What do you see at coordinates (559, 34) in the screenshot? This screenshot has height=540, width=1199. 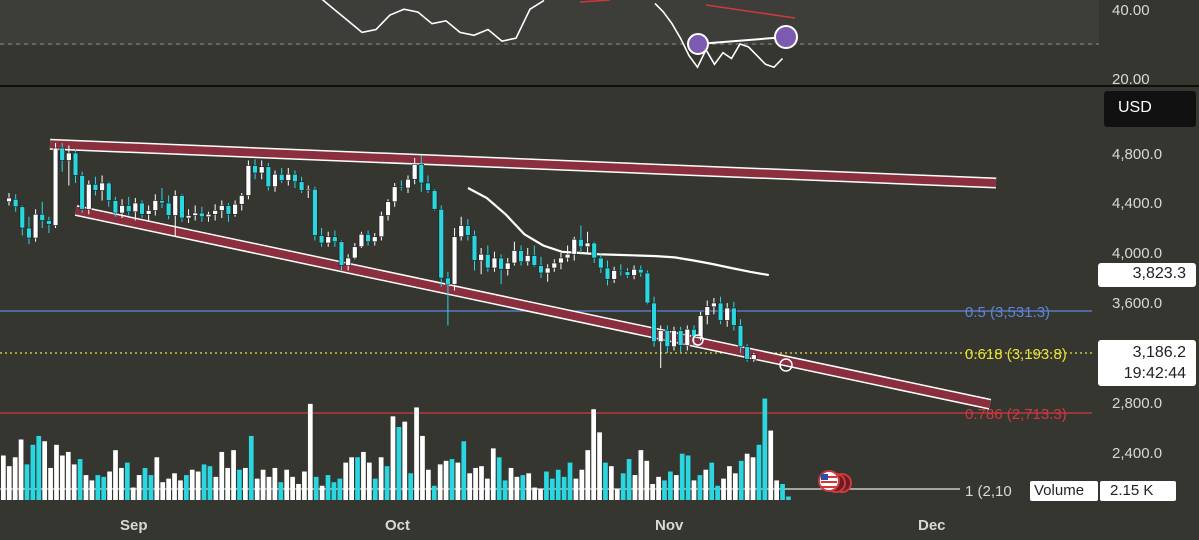 I see `rsi-indicator` at bounding box center [559, 34].